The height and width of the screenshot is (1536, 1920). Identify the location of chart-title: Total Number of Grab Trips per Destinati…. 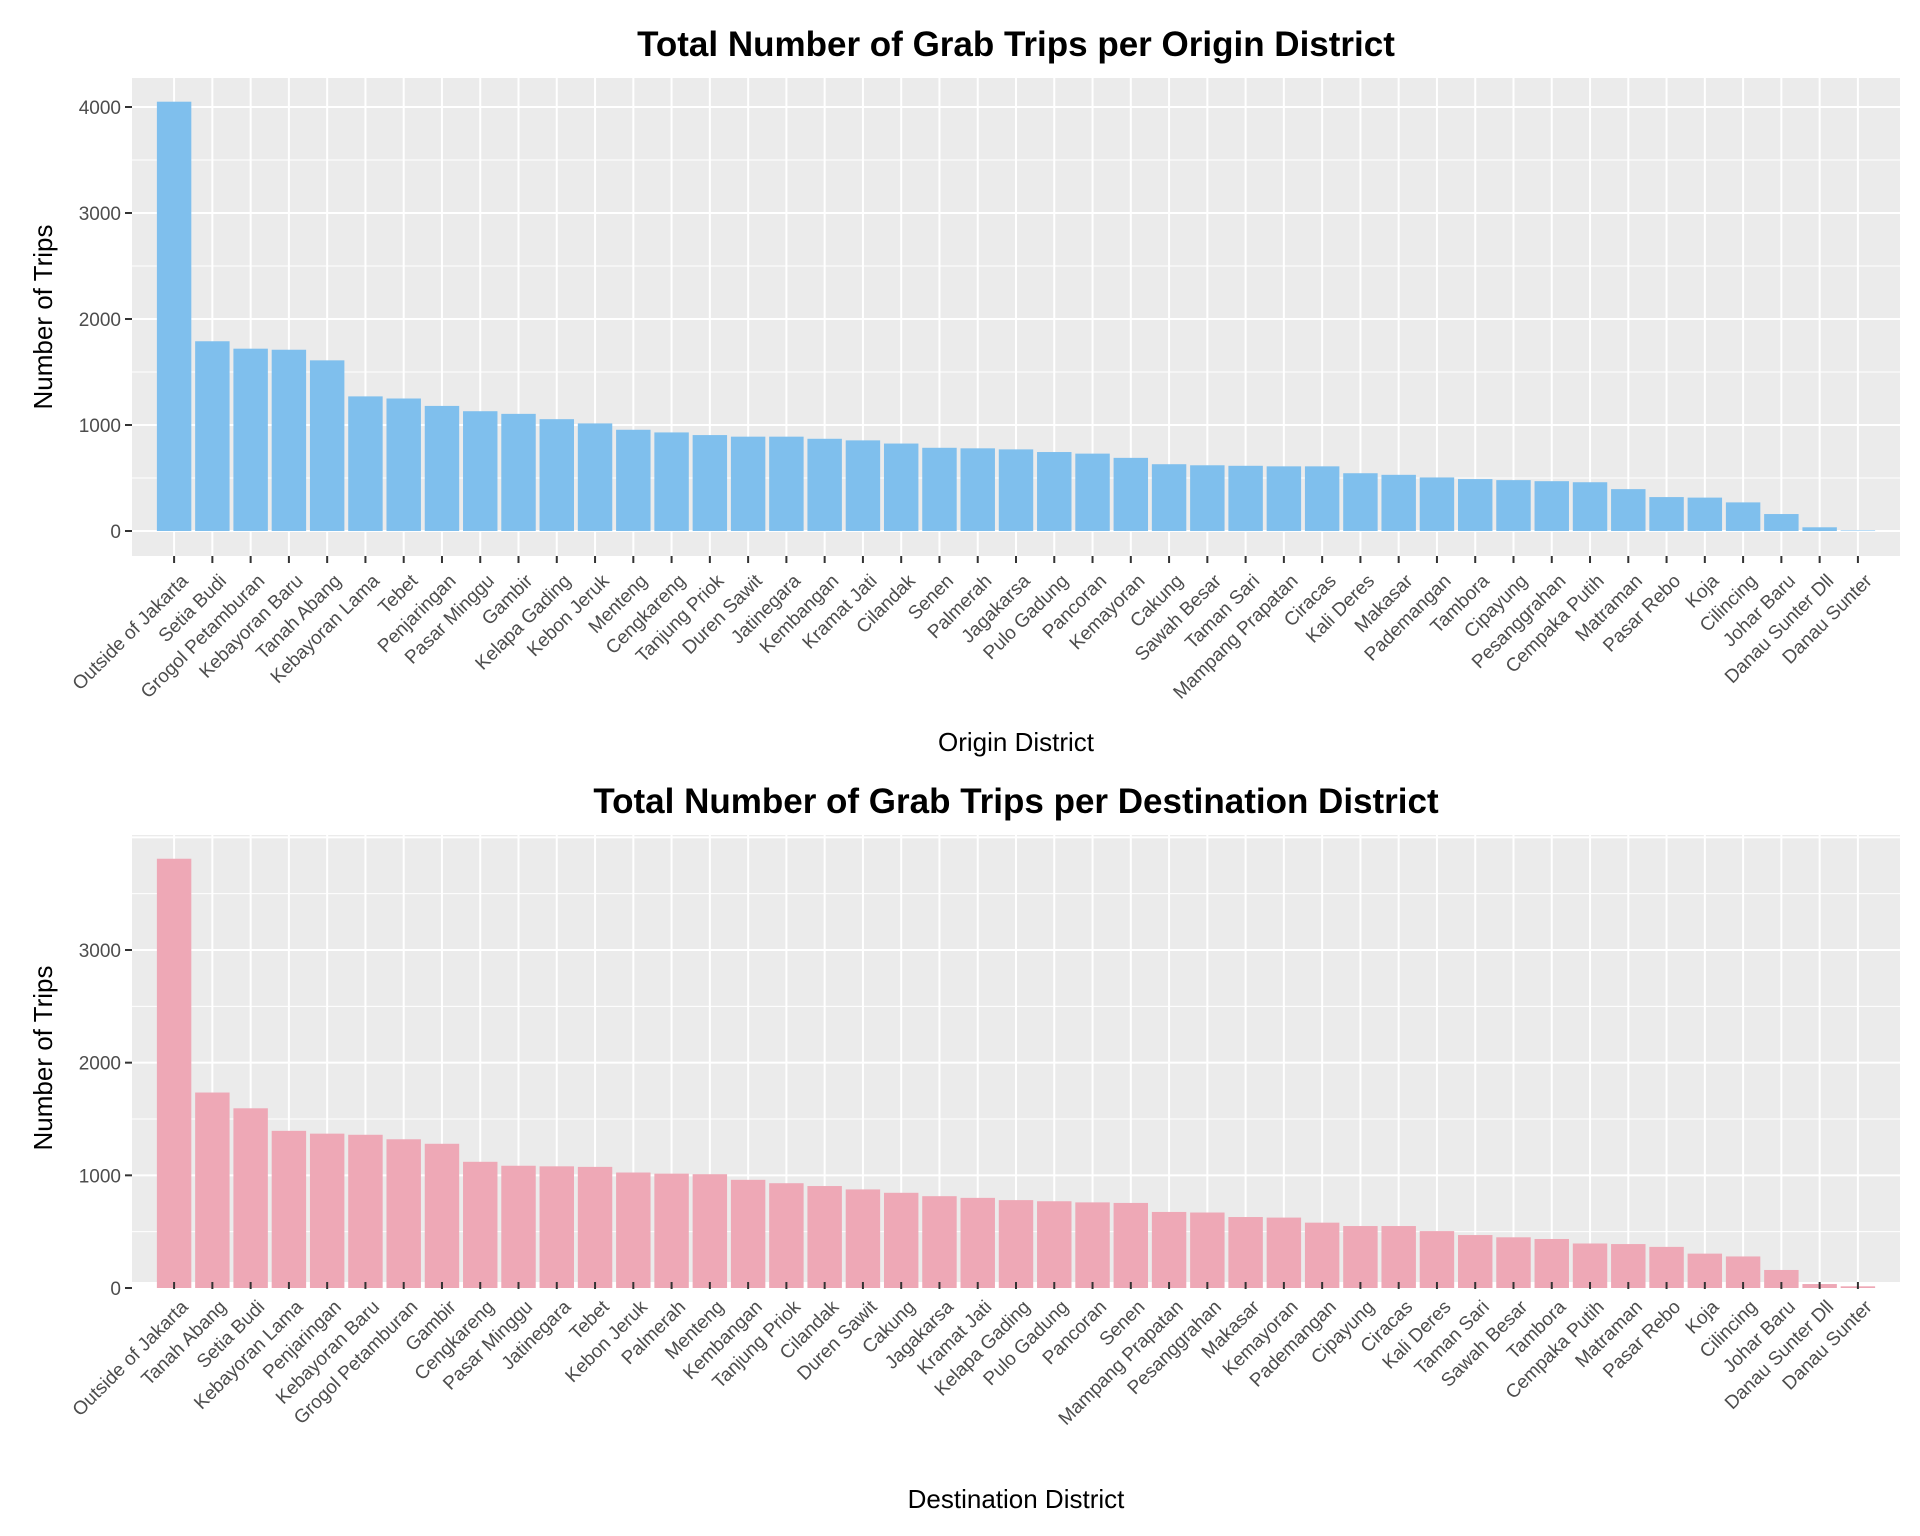
(1016, 801).